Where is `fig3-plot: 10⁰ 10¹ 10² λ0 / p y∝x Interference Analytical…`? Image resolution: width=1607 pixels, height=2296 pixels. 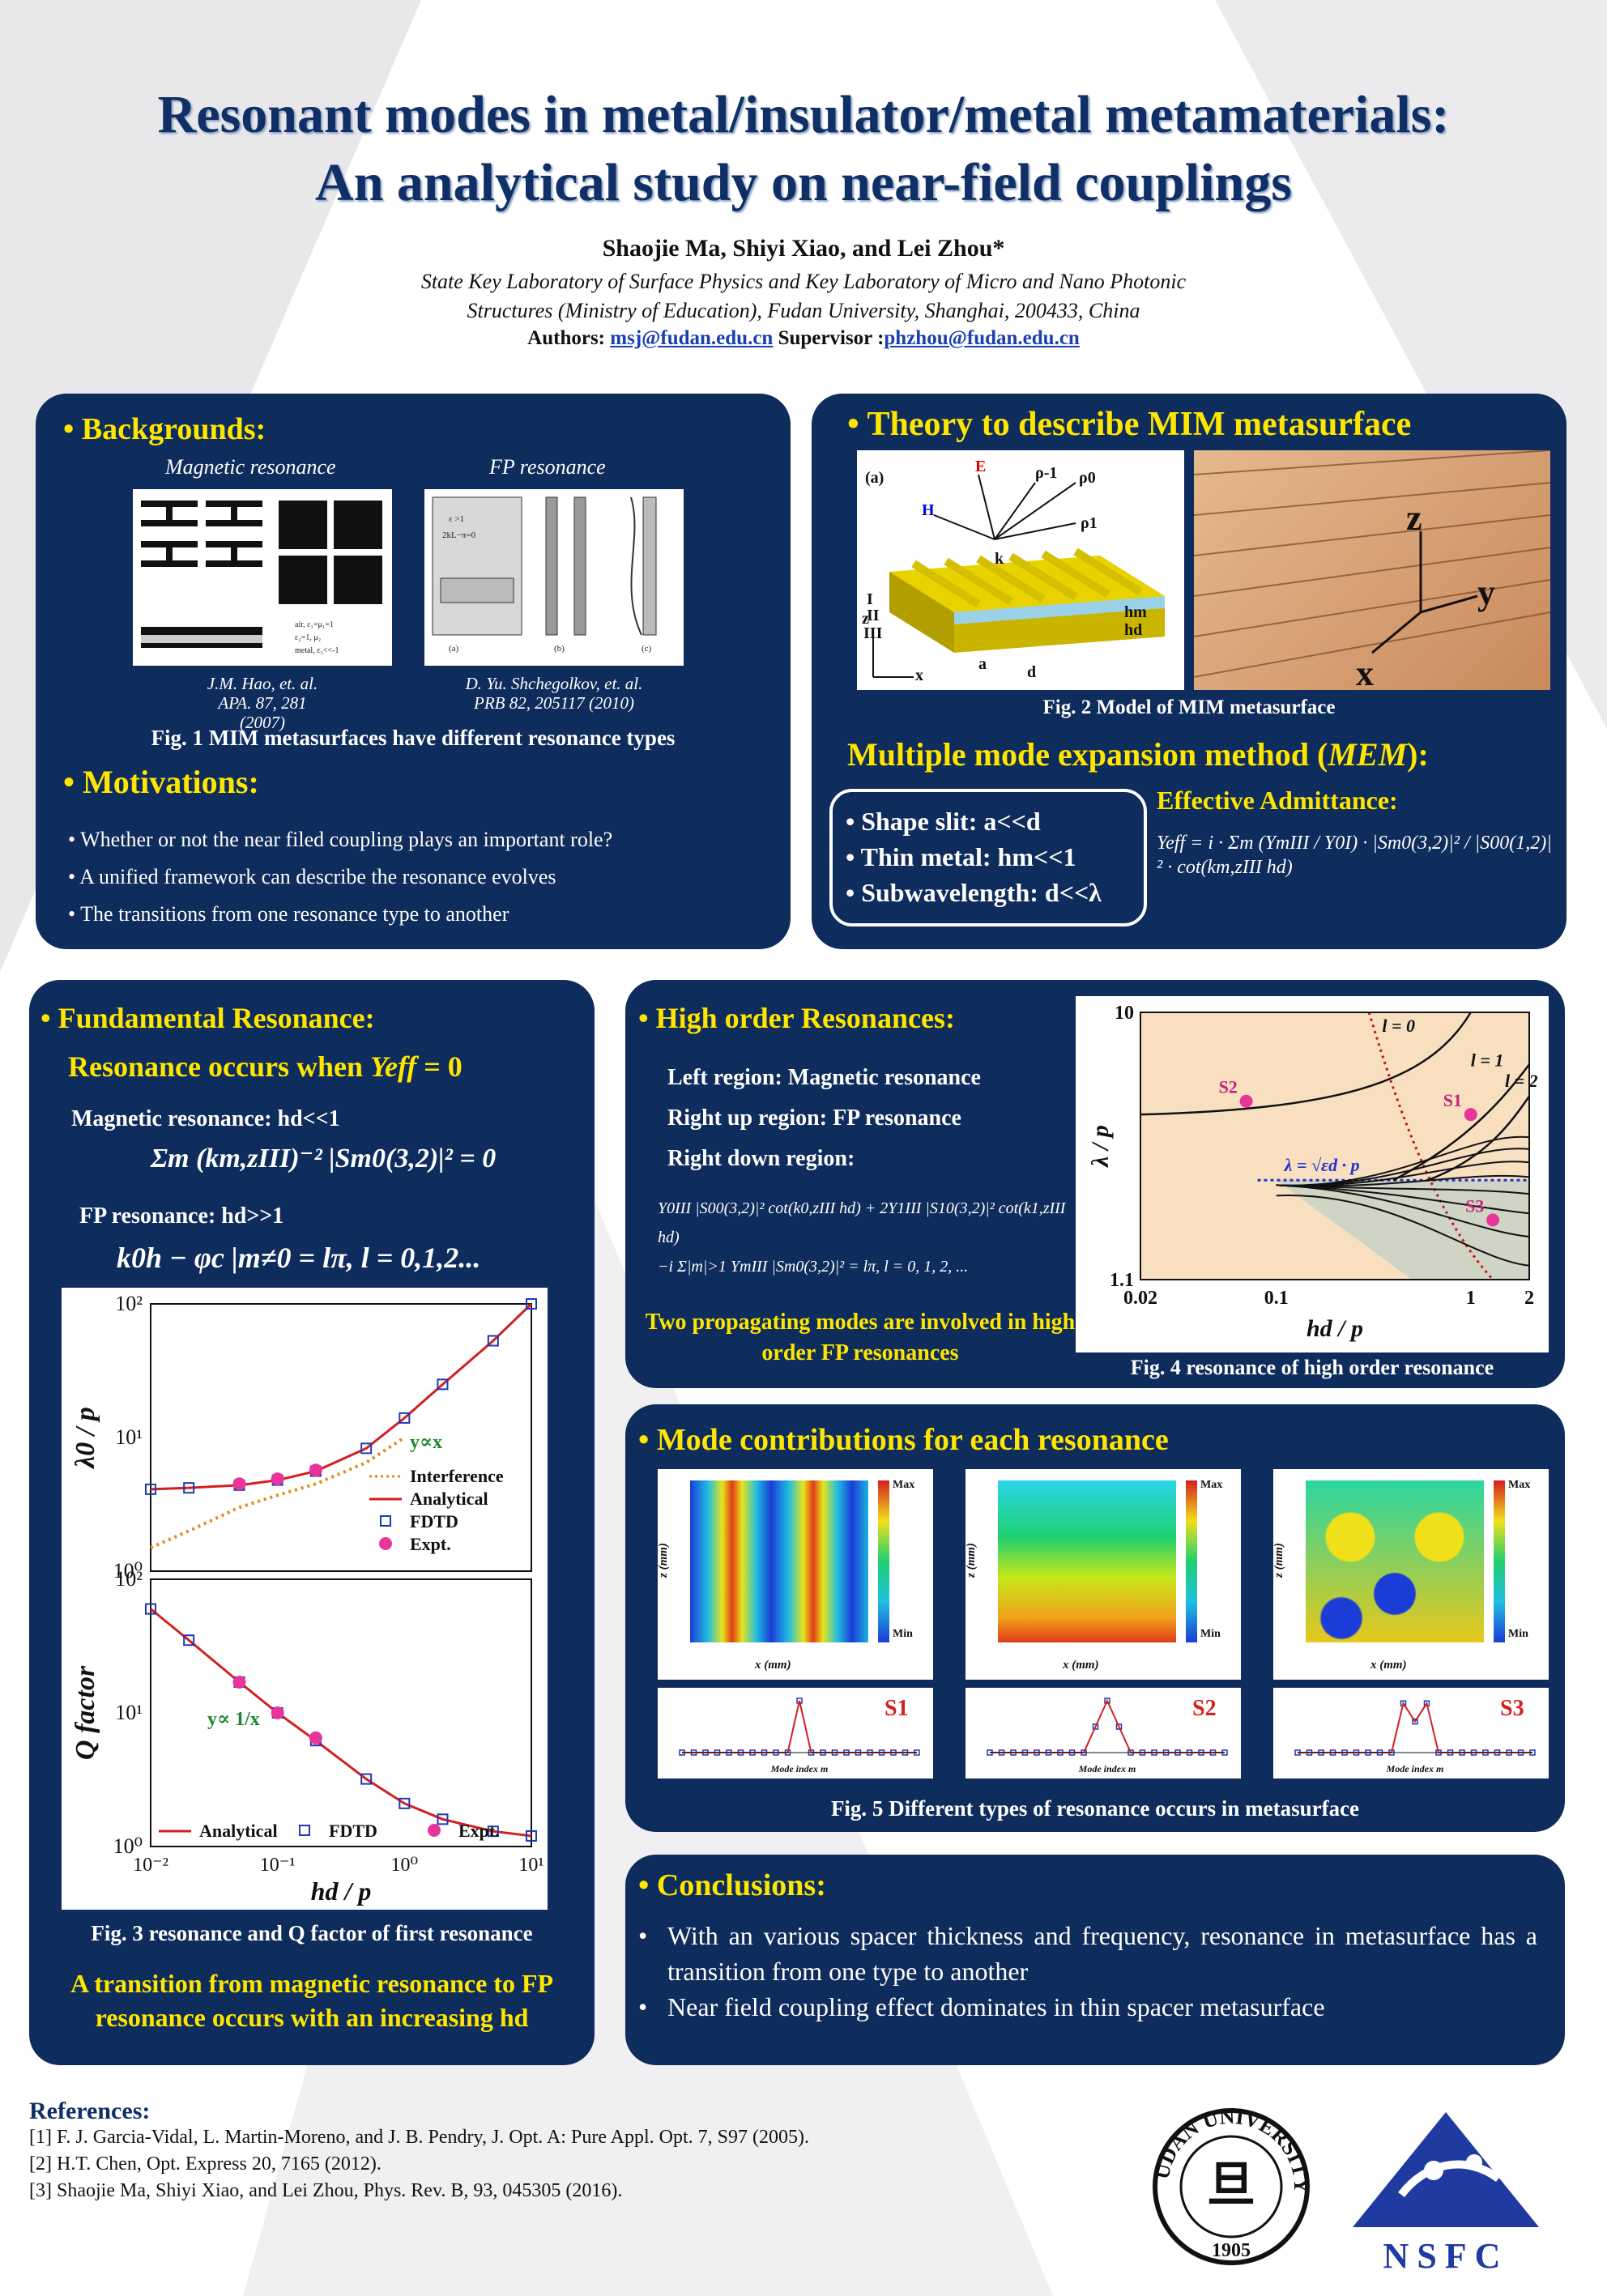 fig3-plot: 10⁰ 10¹ 10² λ0 / p y∝x Interference Analytical… is located at coordinates (305, 1599).